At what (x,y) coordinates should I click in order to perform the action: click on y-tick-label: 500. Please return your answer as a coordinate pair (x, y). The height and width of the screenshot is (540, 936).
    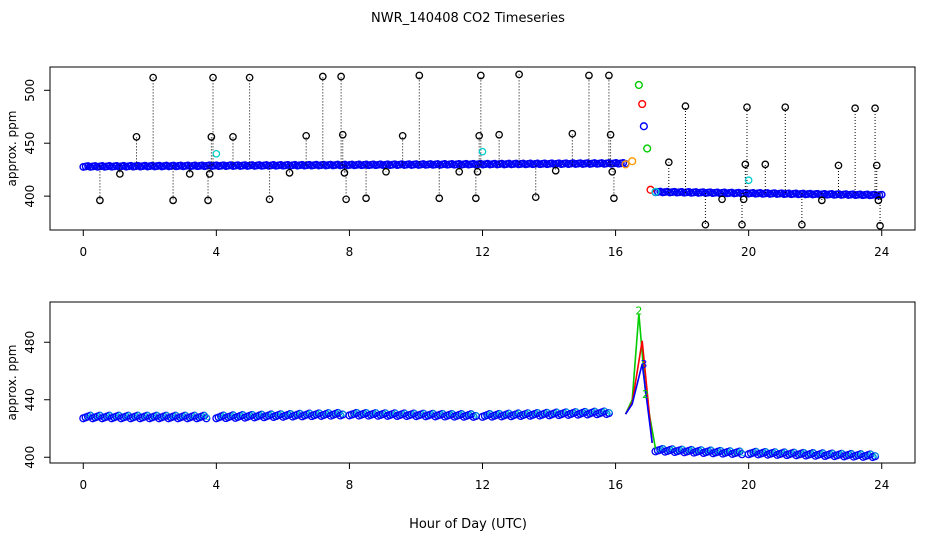
    Looking at the image, I should click on (30, 90).